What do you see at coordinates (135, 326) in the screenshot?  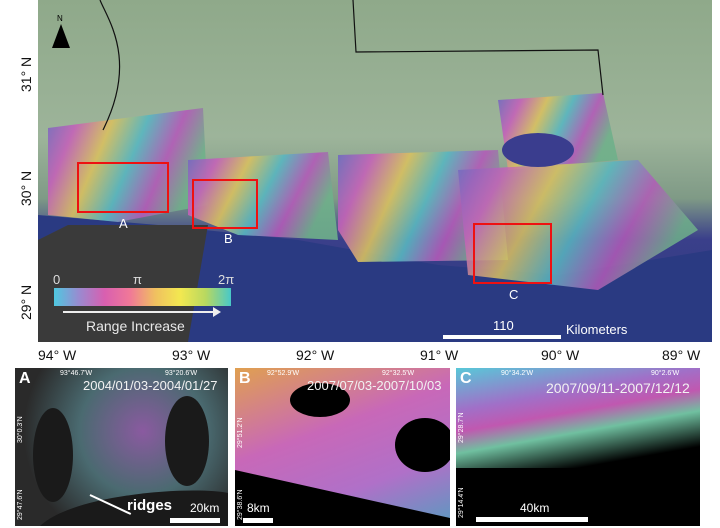 I see `colorbar-caption: Range Increase` at bounding box center [135, 326].